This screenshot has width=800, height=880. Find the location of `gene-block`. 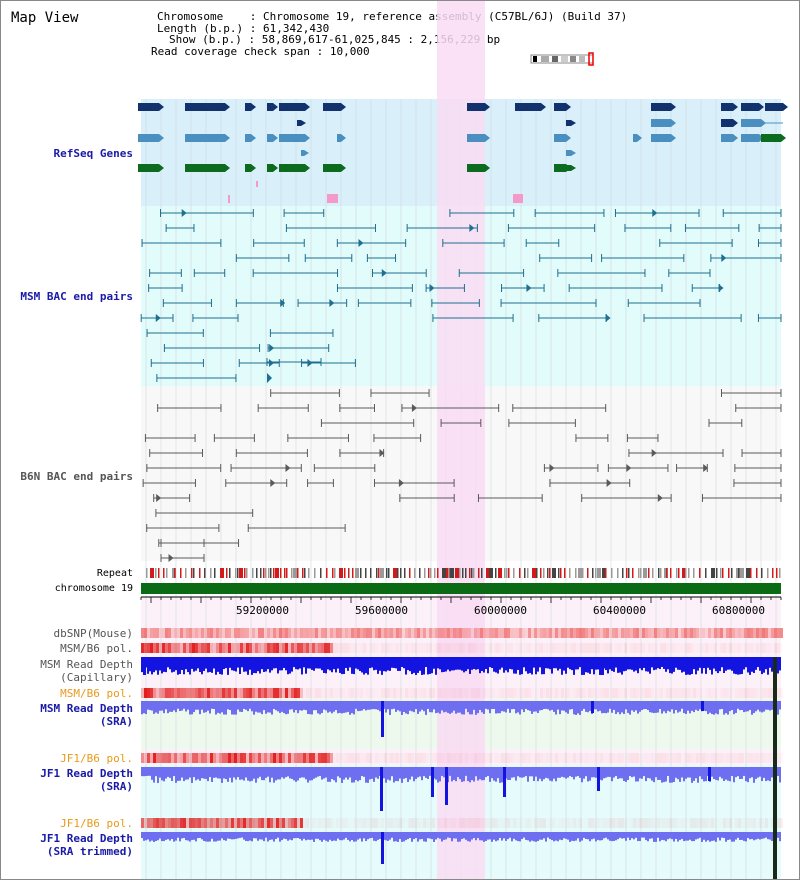

gene-block is located at coordinates (528, 107).